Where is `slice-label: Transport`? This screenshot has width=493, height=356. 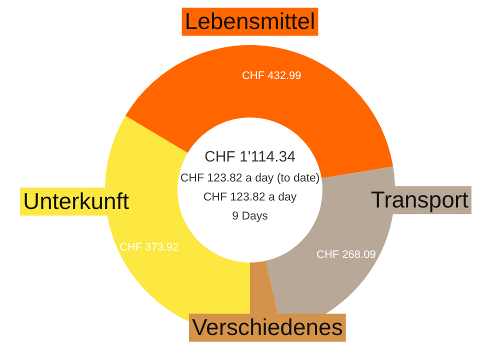 slice-label: Transport is located at coordinates (420, 199).